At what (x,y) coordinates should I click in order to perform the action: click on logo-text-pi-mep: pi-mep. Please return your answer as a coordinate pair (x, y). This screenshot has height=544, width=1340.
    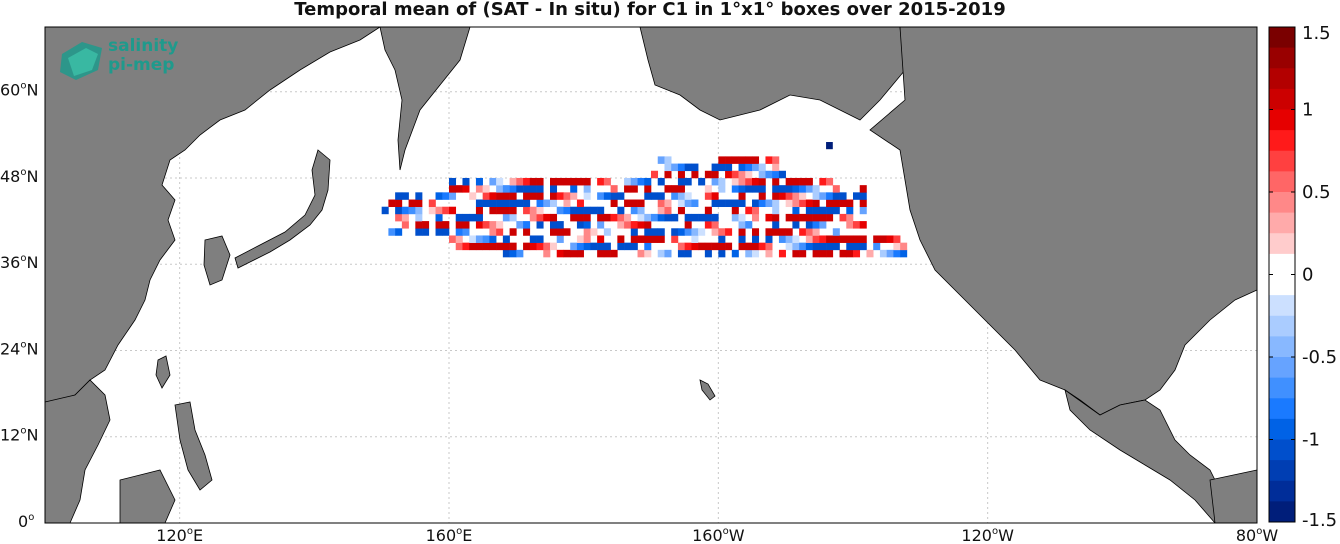
    Looking at the image, I should click on (141, 65).